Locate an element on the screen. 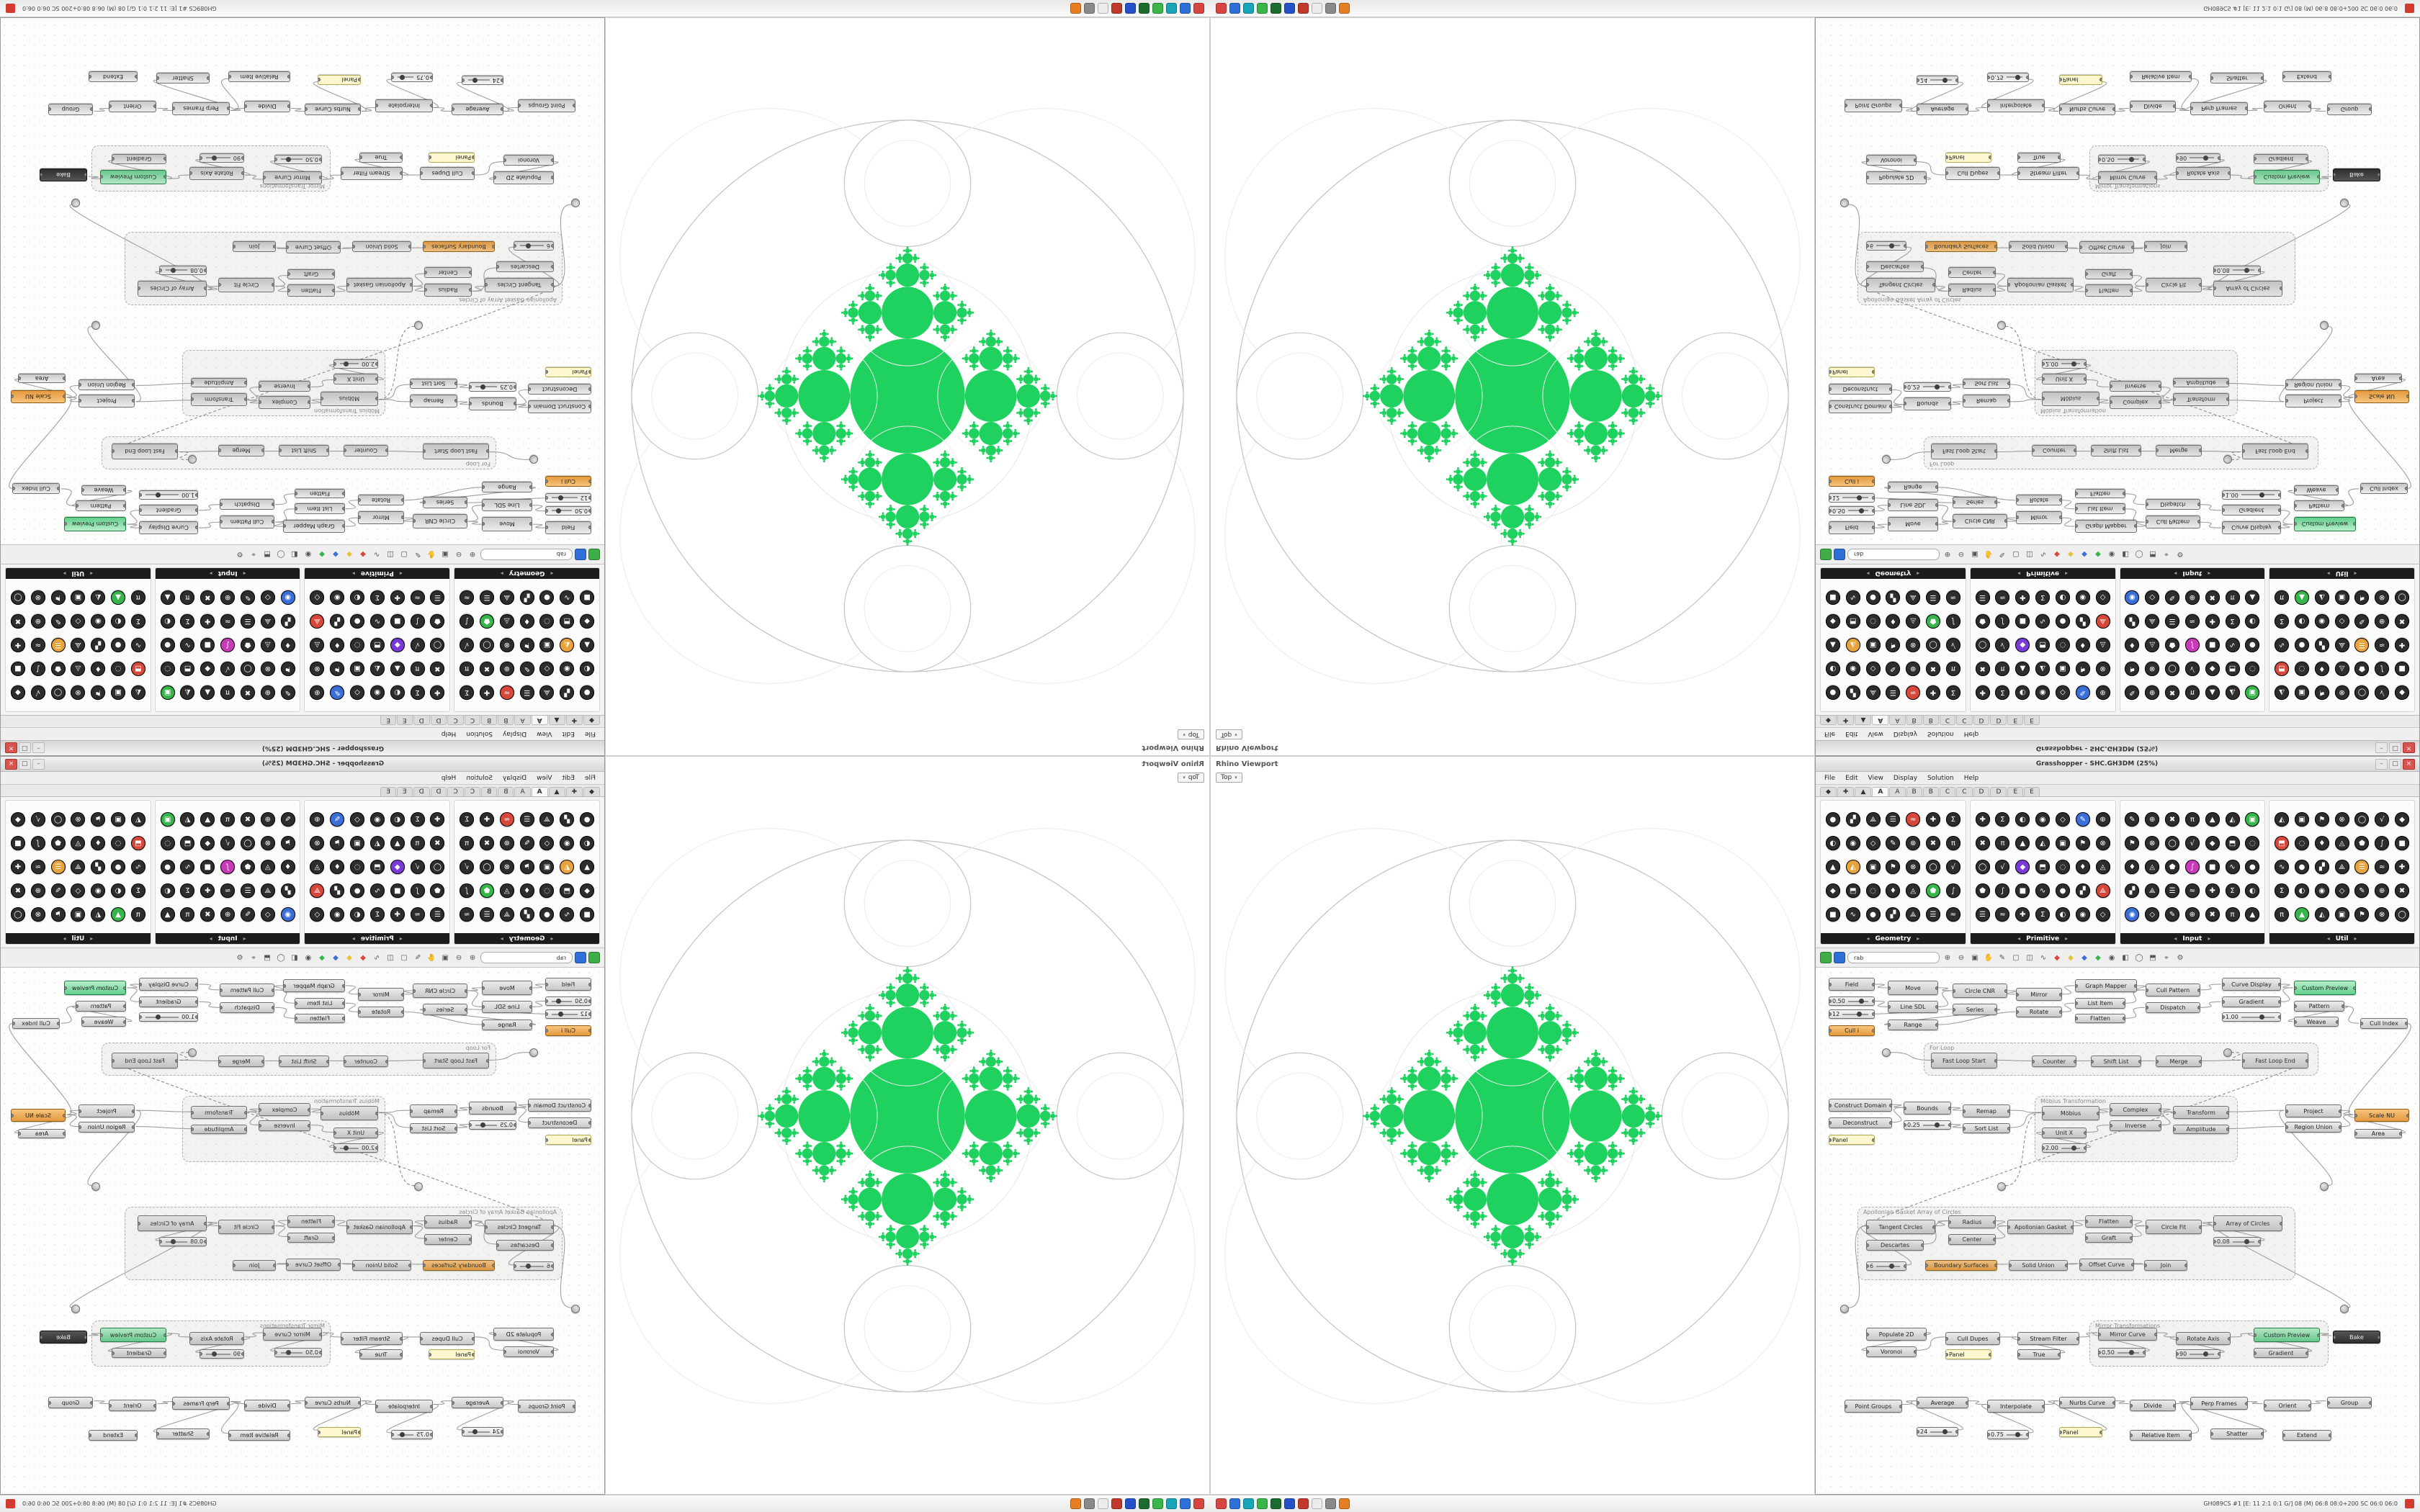 The image size is (2420, 1512). ribbon-group-header: ◂ Primitive ▸ is located at coordinates (377, 938).